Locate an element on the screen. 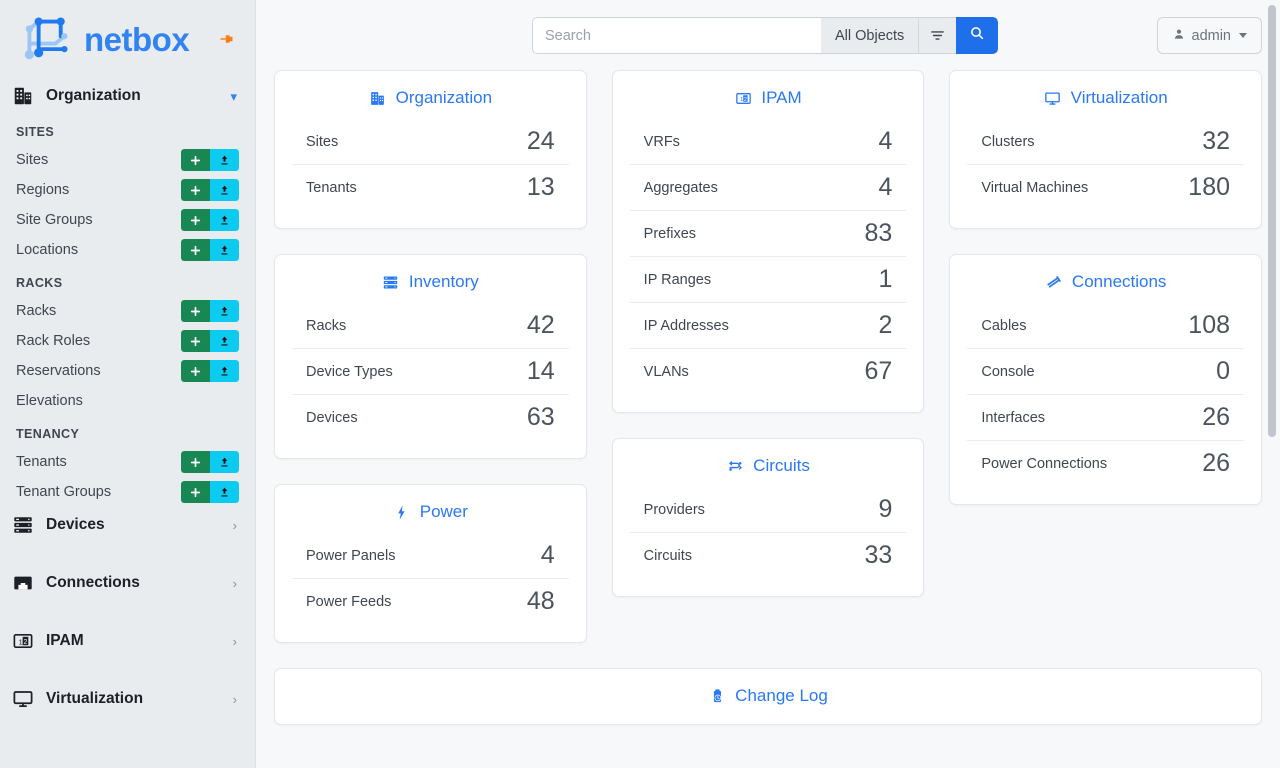  main-scrollbar-thumb is located at coordinates (1272, 221).